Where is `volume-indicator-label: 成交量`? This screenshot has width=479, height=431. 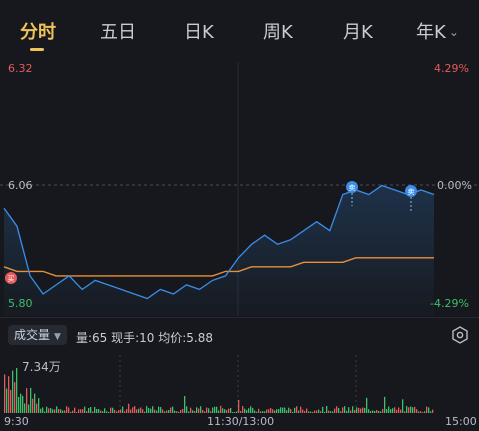
volume-indicator-label: 成交量 is located at coordinates (32, 335).